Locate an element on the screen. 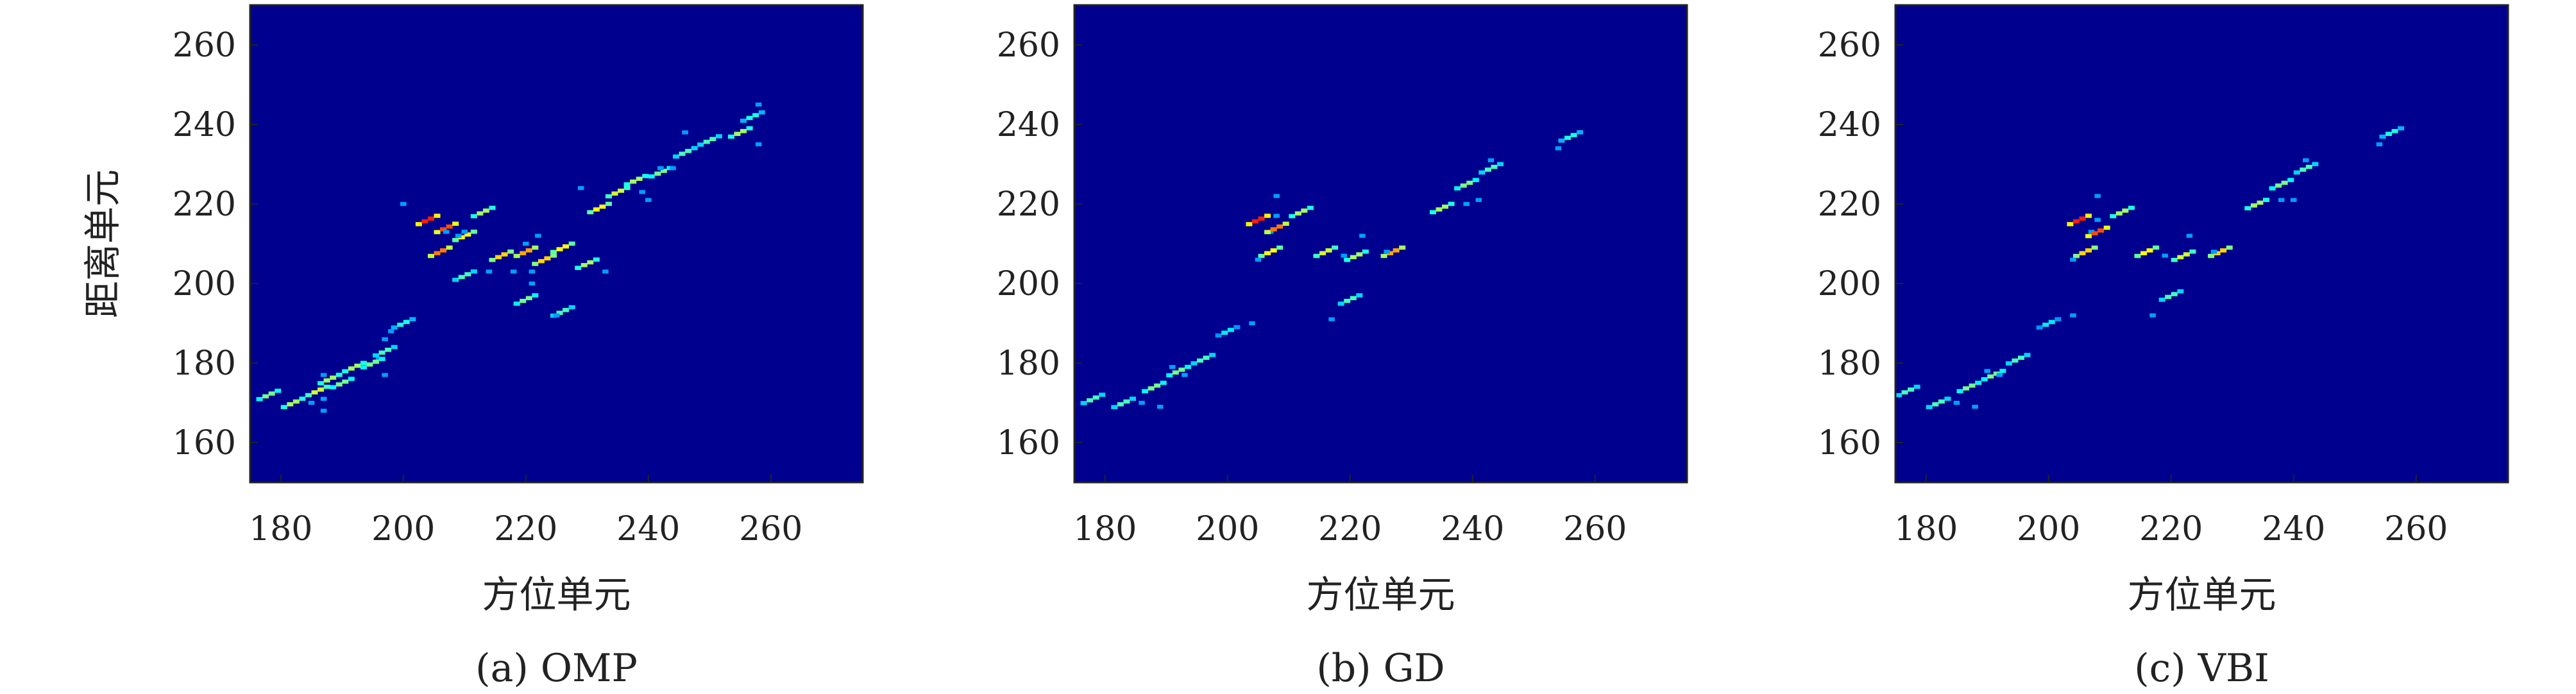  y-tick-label: 260 is located at coordinates (1849, 45).